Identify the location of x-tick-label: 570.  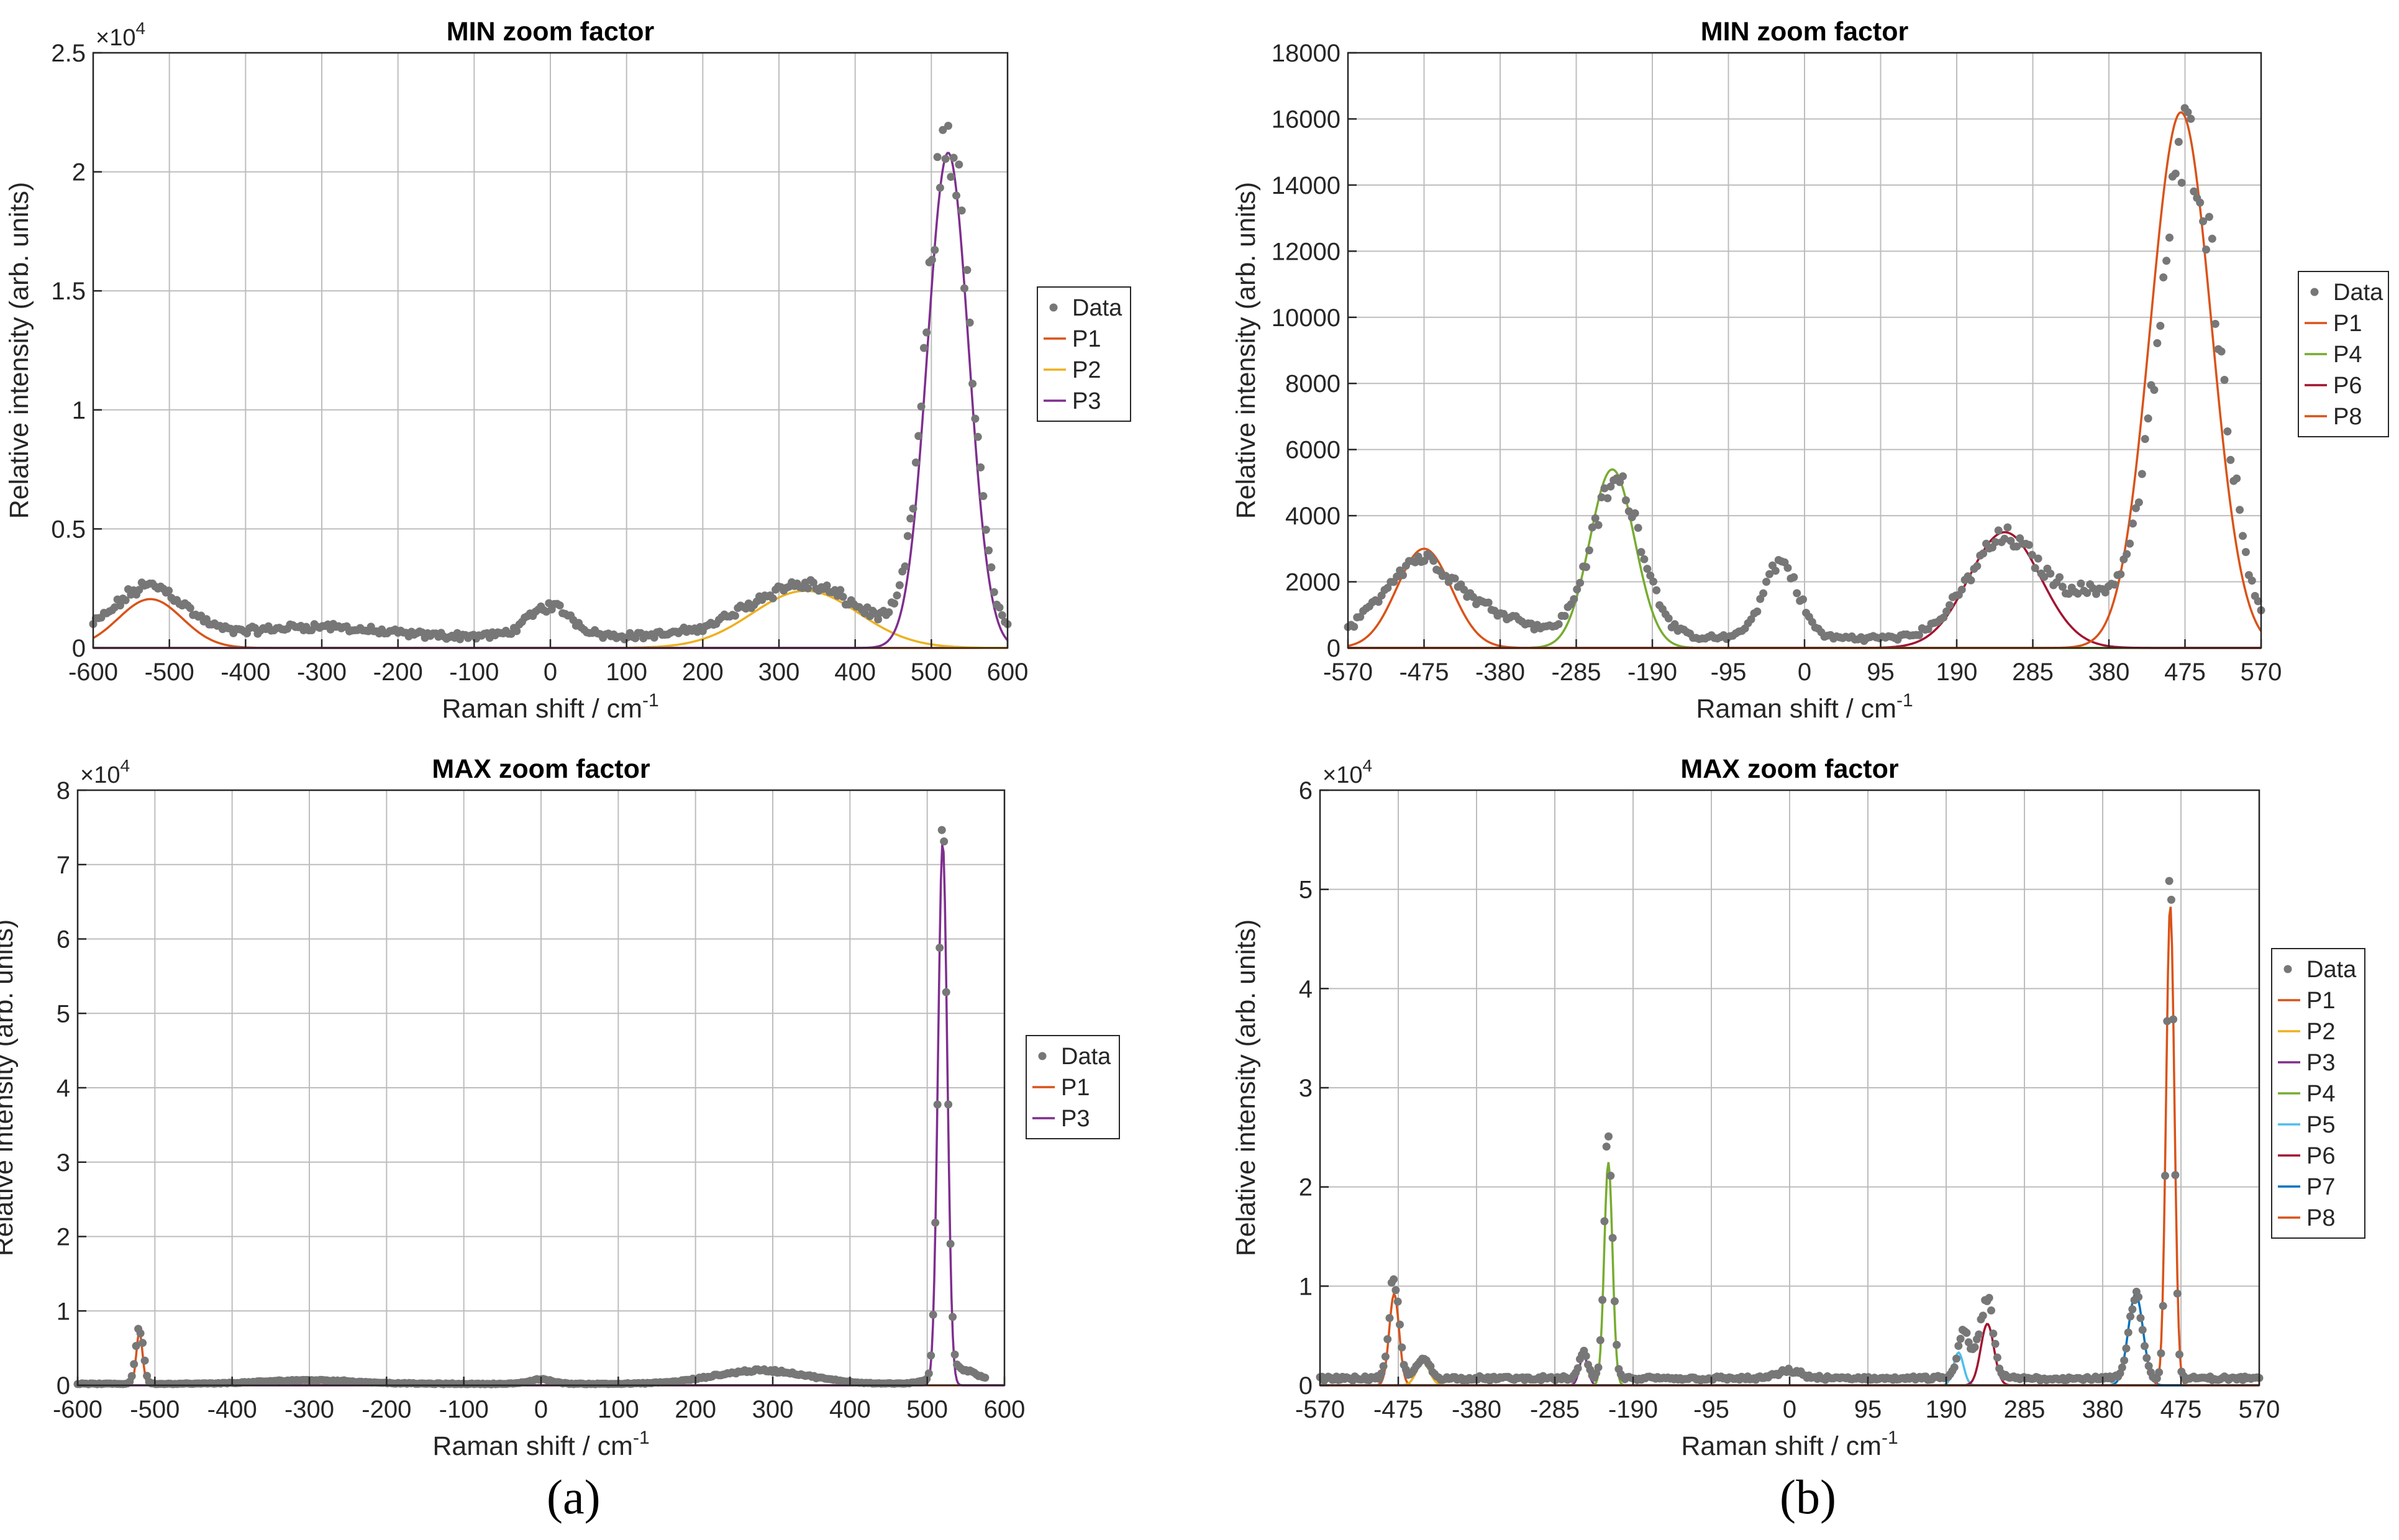
(2261, 672).